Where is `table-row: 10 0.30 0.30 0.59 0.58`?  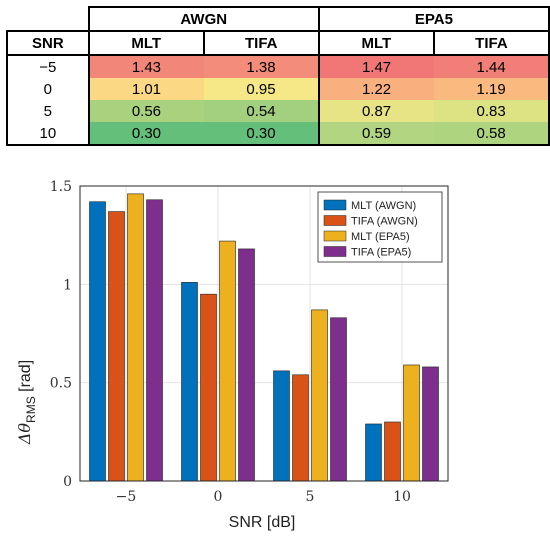 table-row: 10 0.30 0.30 0.59 0.58 is located at coordinates (278, 134).